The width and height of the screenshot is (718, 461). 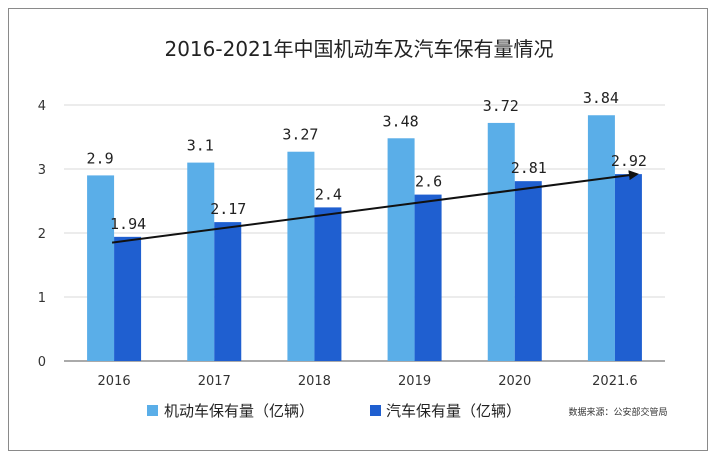 I want to click on data-label-cars-2019: 2.6, so click(x=428, y=182).